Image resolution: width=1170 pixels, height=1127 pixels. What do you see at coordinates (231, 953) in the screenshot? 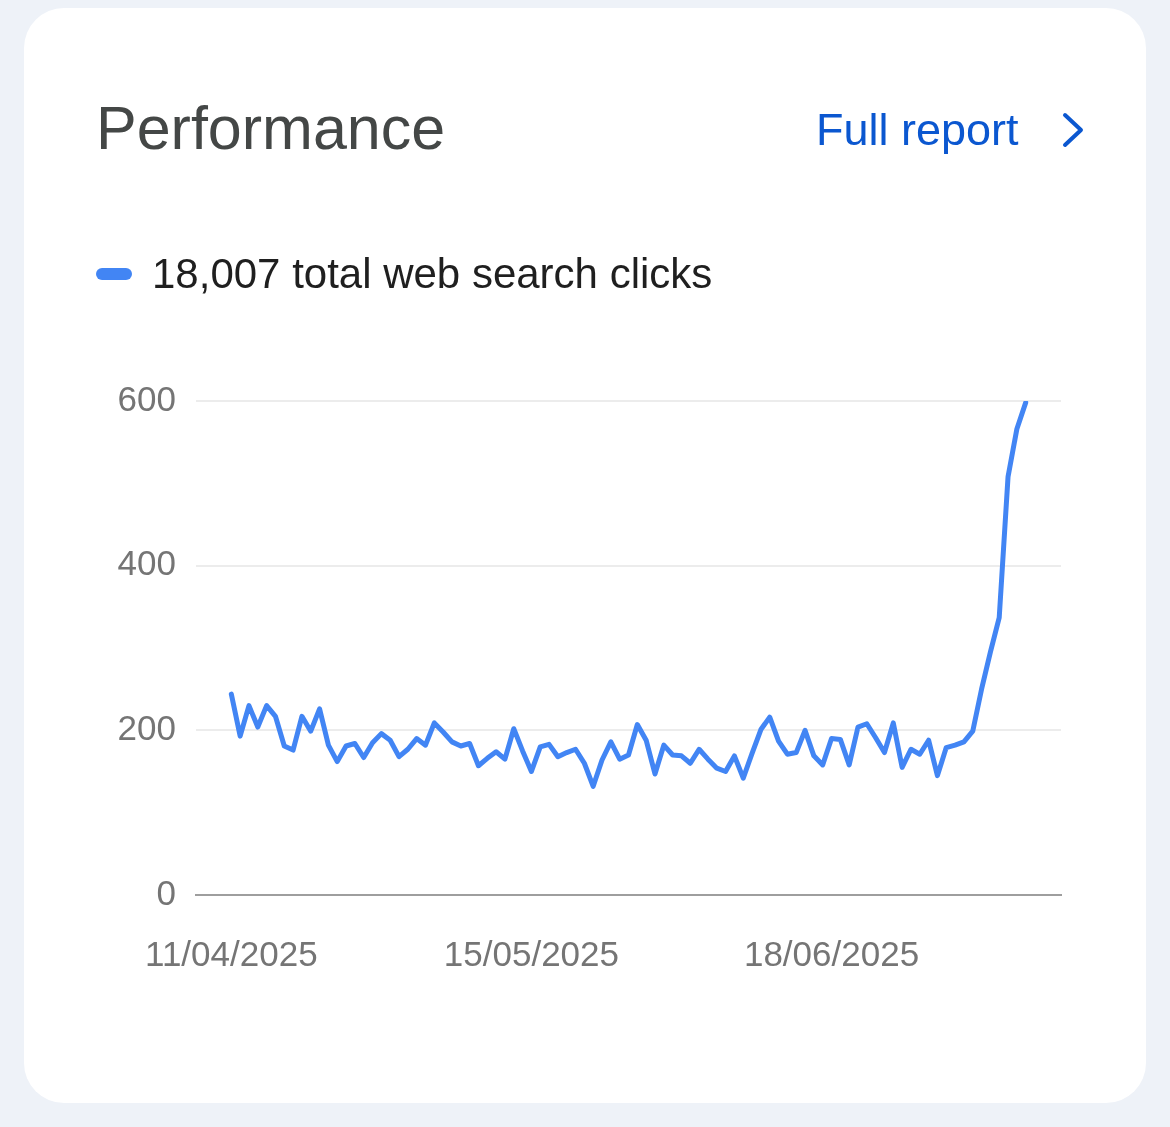
I see `x-tick-label: 11/04/2025` at bounding box center [231, 953].